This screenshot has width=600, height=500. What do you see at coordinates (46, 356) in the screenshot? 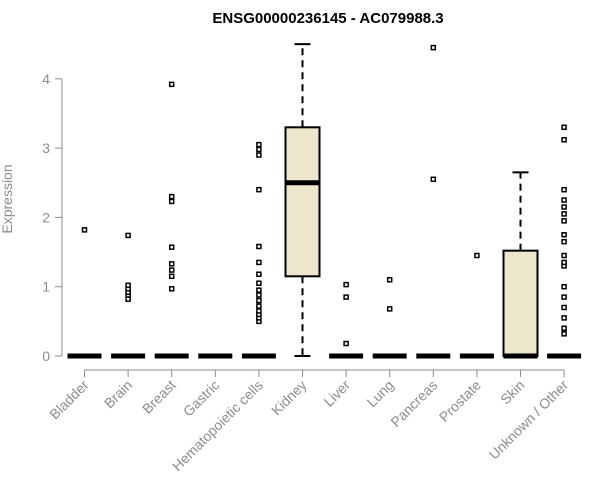
I see `y-tick-label: 0` at bounding box center [46, 356].